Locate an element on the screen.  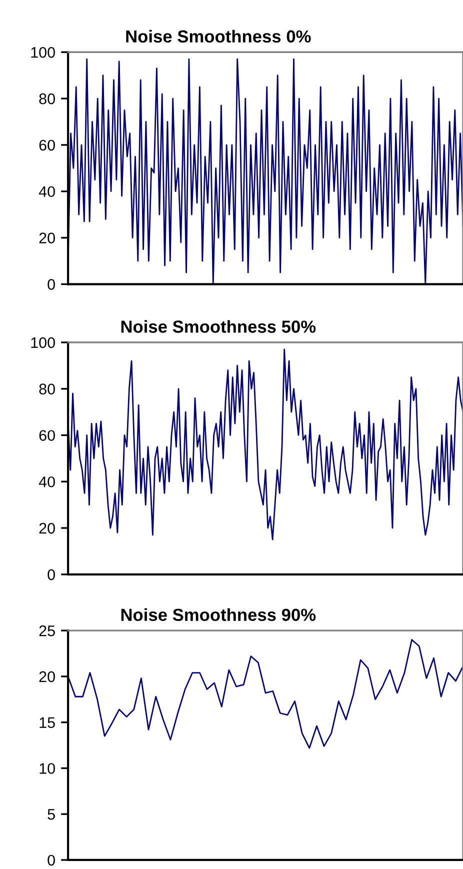
chart-title: Noise Smoothness 90% is located at coordinates (218, 614).